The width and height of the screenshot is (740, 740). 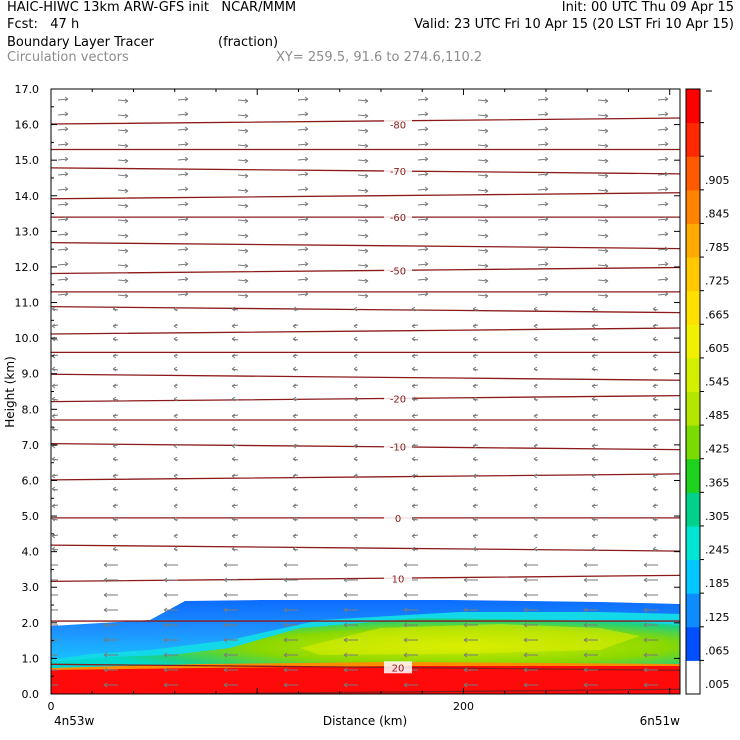 I want to click on x-tick-label: 0, so click(x=51, y=706).